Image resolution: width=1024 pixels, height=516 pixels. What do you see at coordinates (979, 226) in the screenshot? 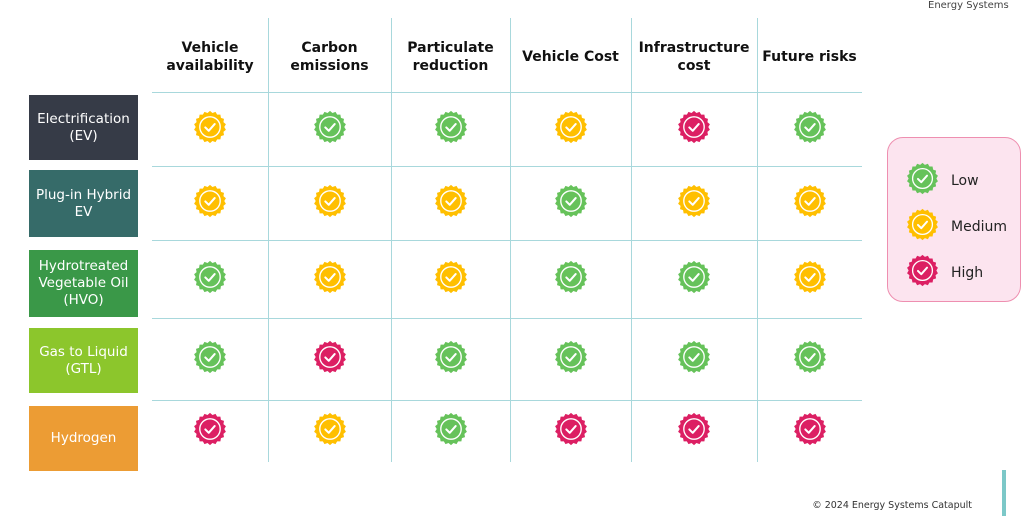
I see `legend-label: Medium` at bounding box center [979, 226].